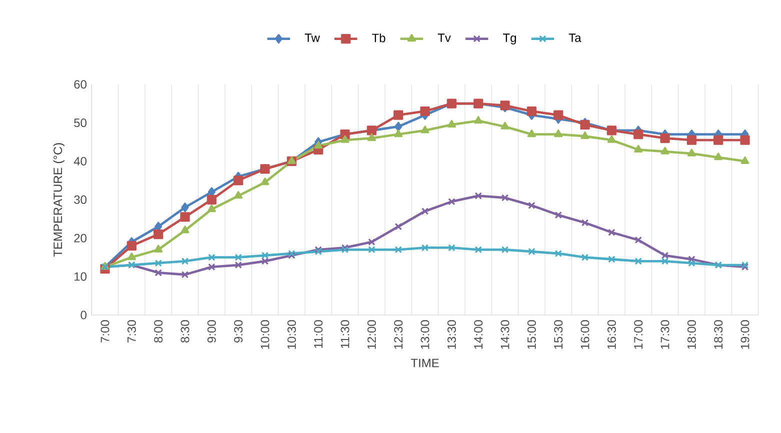 Image resolution: width=781 pixels, height=433 pixels. I want to click on x-tick-label: 11:30, so click(345, 334).